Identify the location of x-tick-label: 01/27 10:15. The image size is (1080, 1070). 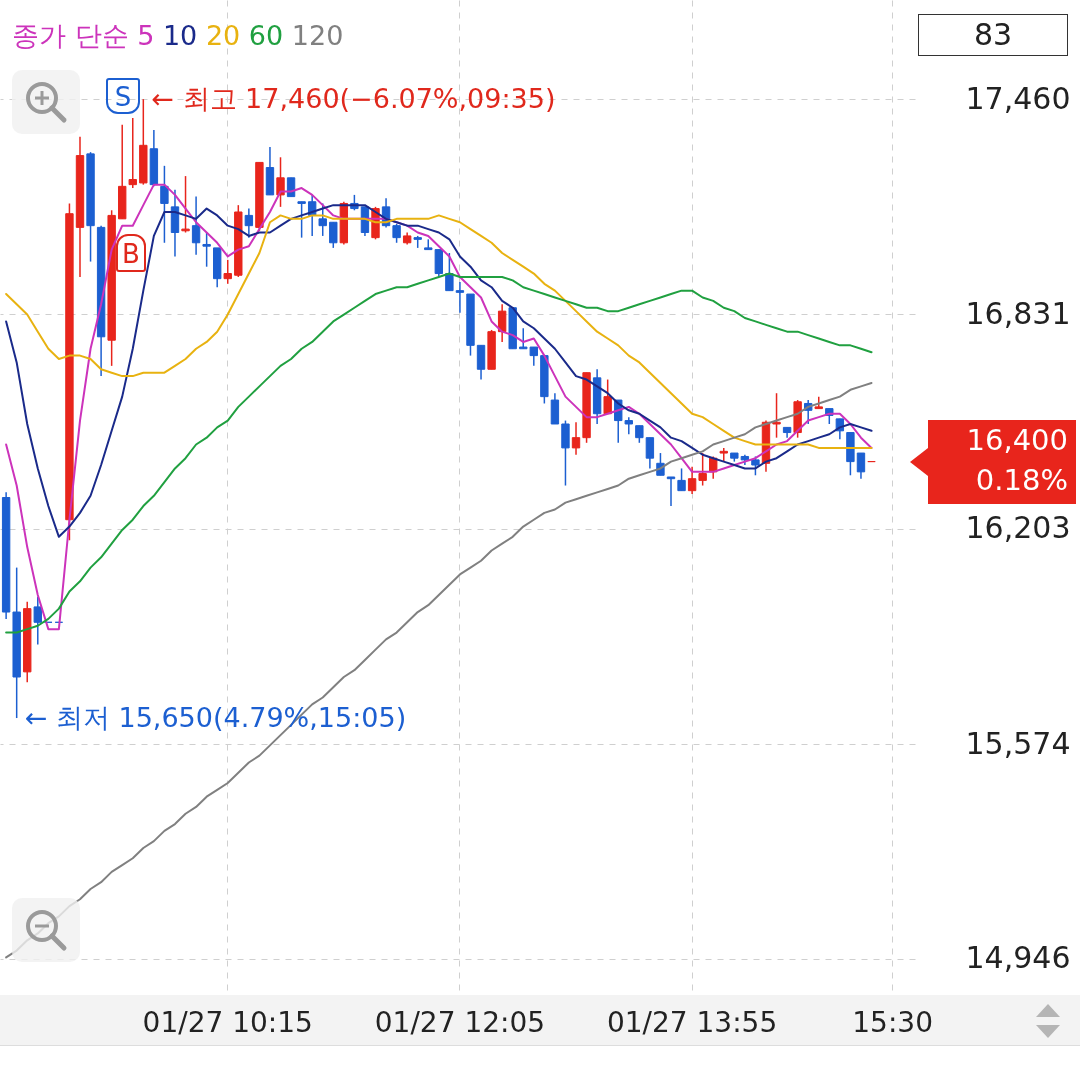
(227, 1022).